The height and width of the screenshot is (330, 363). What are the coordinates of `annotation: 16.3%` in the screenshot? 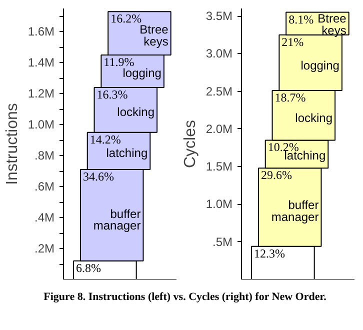 It's located at (112, 94).